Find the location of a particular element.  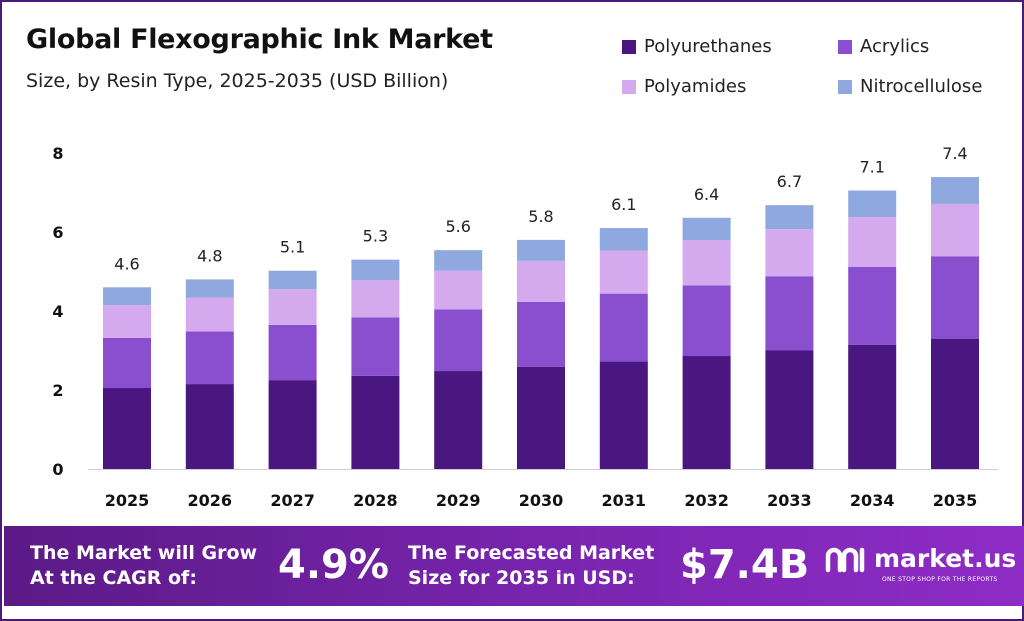

bar-polyamides-2029 is located at coordinates (458, 290).